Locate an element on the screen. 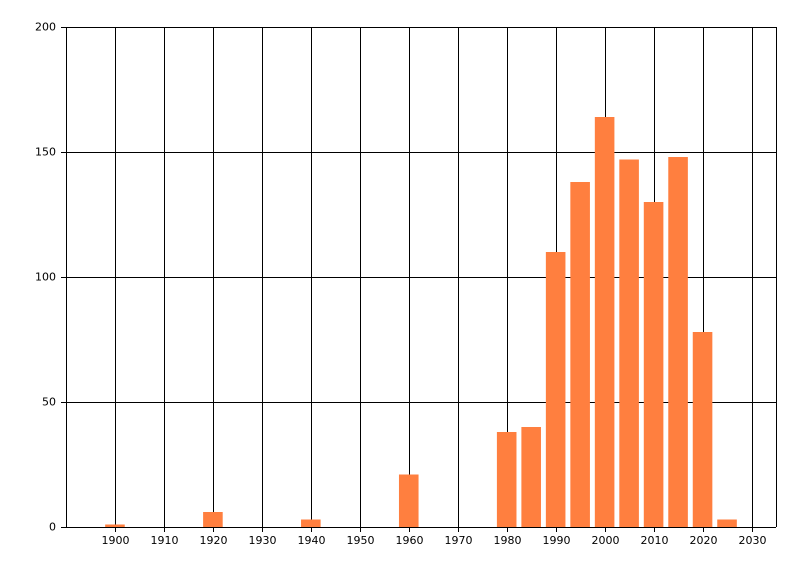  x-tick-label: 2000 is located at coordinates (606, 540).